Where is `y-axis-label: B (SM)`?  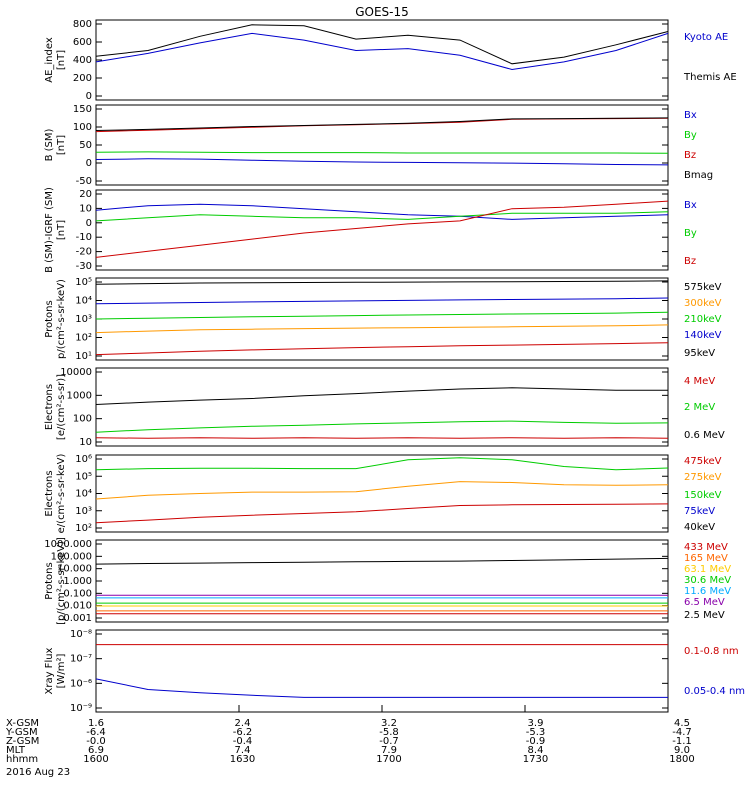
y-axis-label: B (SM) is located at coordinates (49, 144).